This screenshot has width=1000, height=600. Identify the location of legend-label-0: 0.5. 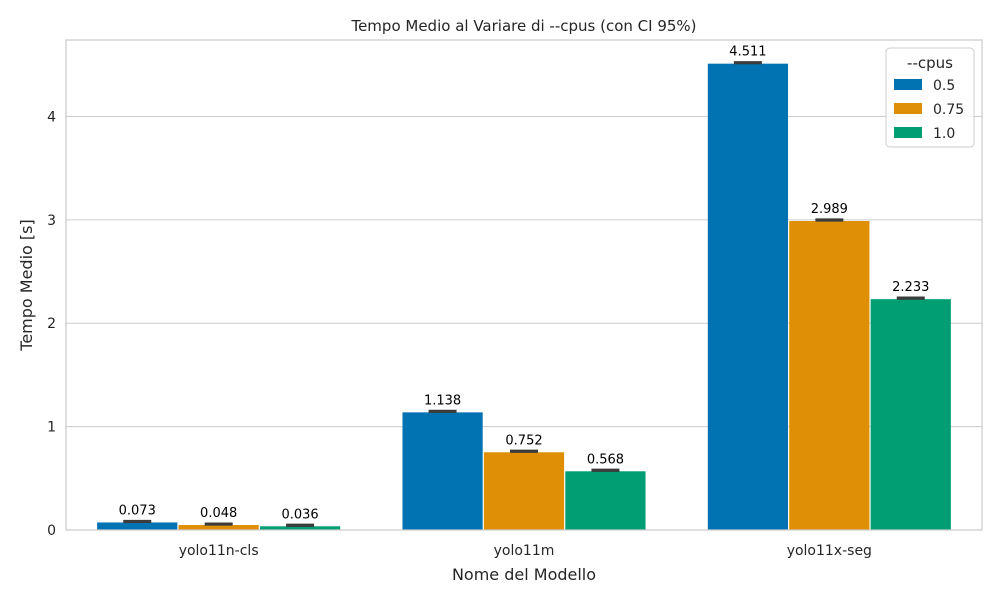
(944, 86).